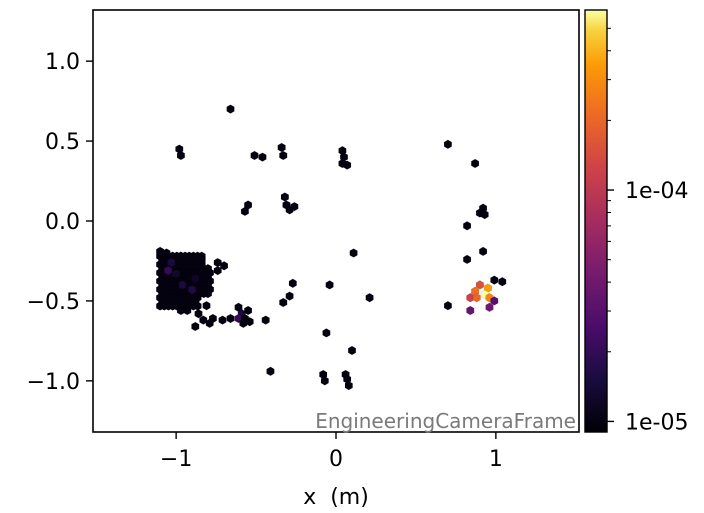  I want to click on y-axis: 1.0 0.5 0.0 −0.5 −1.0, so click(60, 222).